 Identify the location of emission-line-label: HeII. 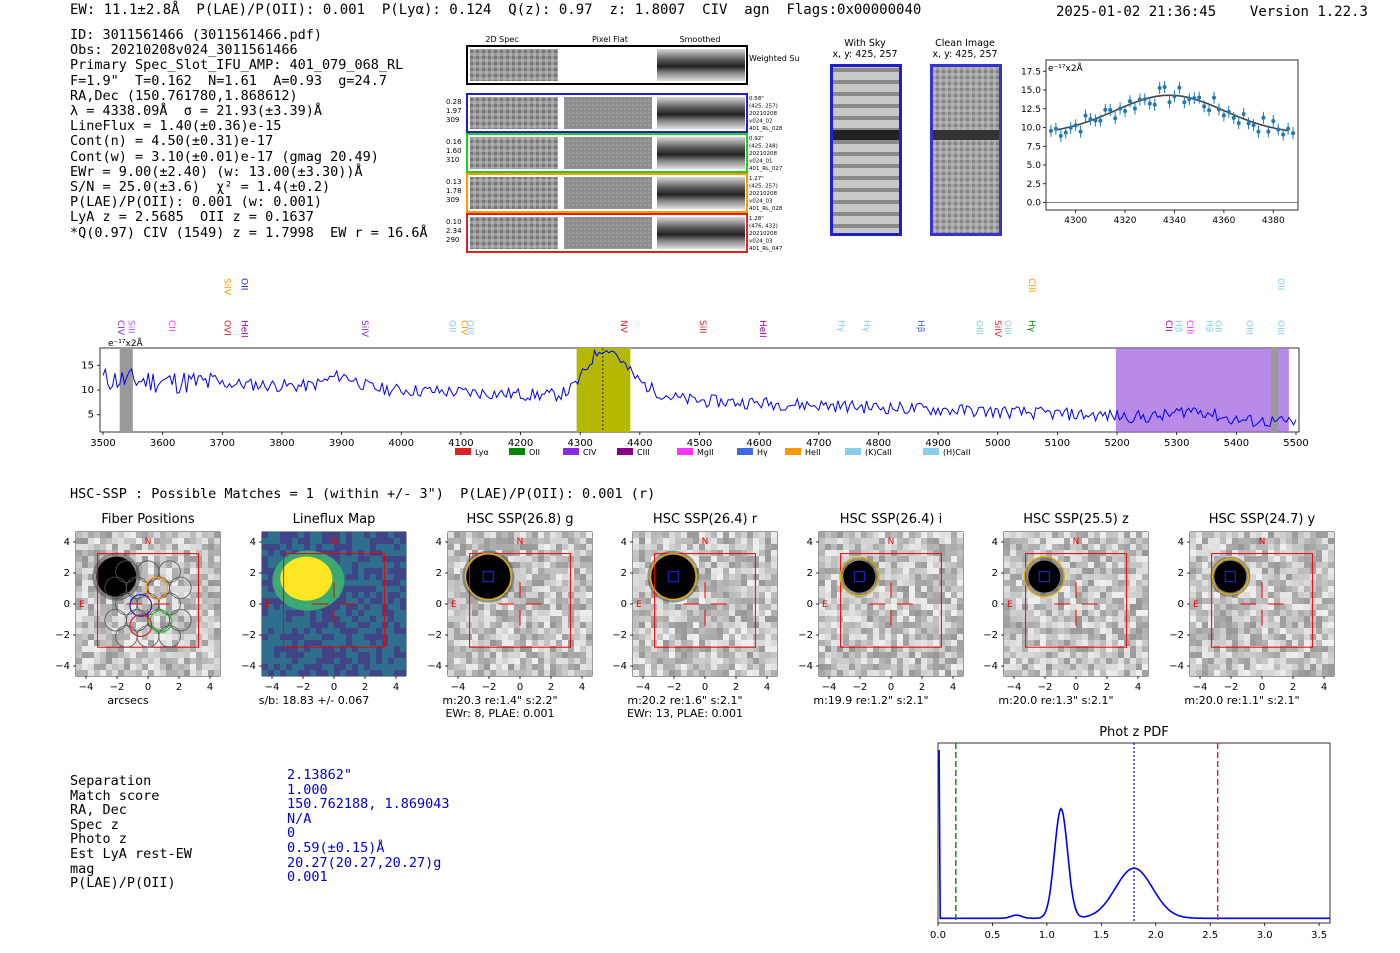
(762, 329).